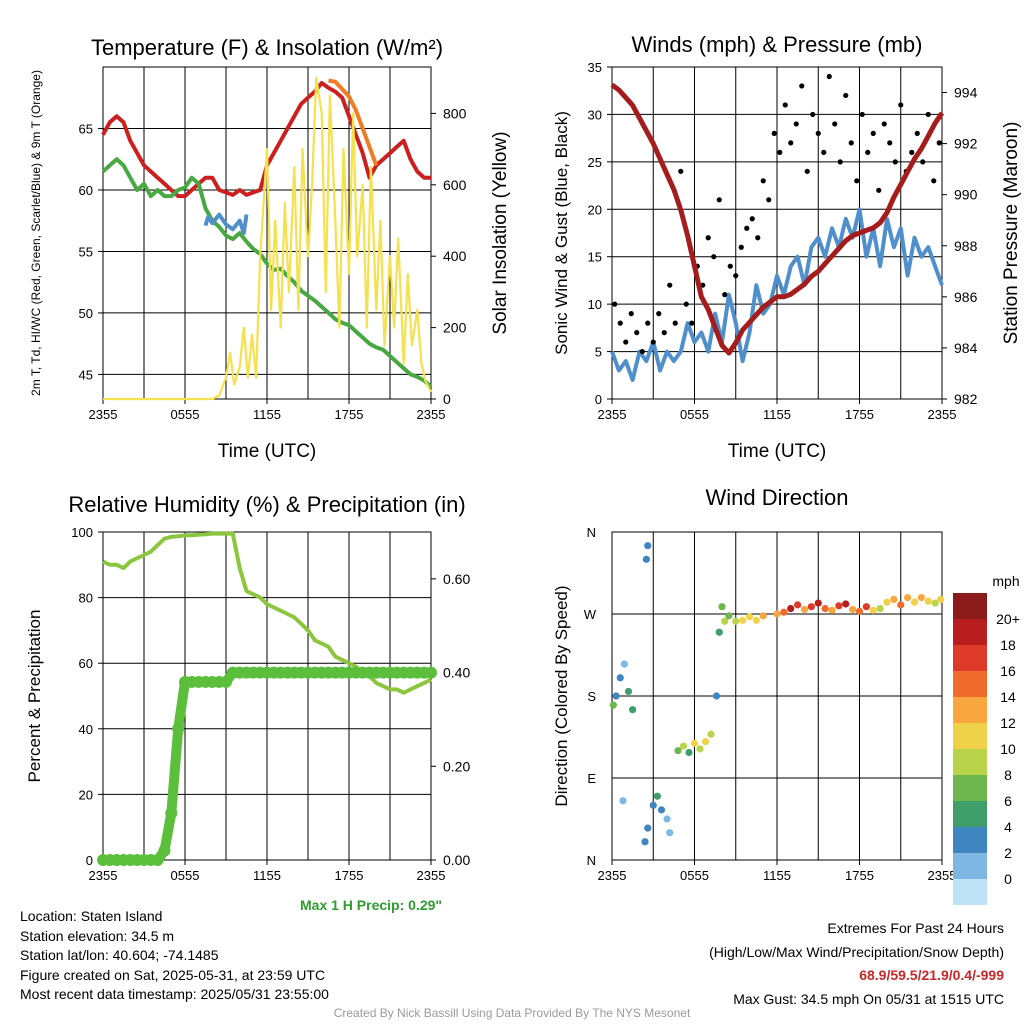 This screenshot has width=1024, height=1024. What do you see at coordinates (1008, 749) in the screenshot?
I see `colorbar-label: 10` at bounding box center [1008, 749].